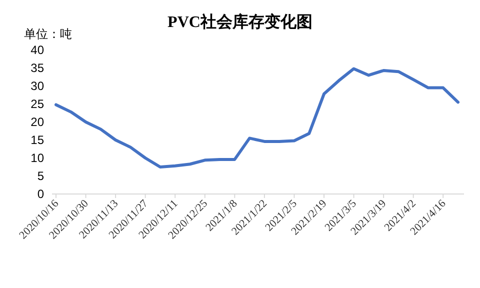 The height and width of the screenshot is (288, 480). What do you see at coordinates (40, 176) in the screenshot?
I see `y-tick-label: 5` at bounding box center [40, 176].